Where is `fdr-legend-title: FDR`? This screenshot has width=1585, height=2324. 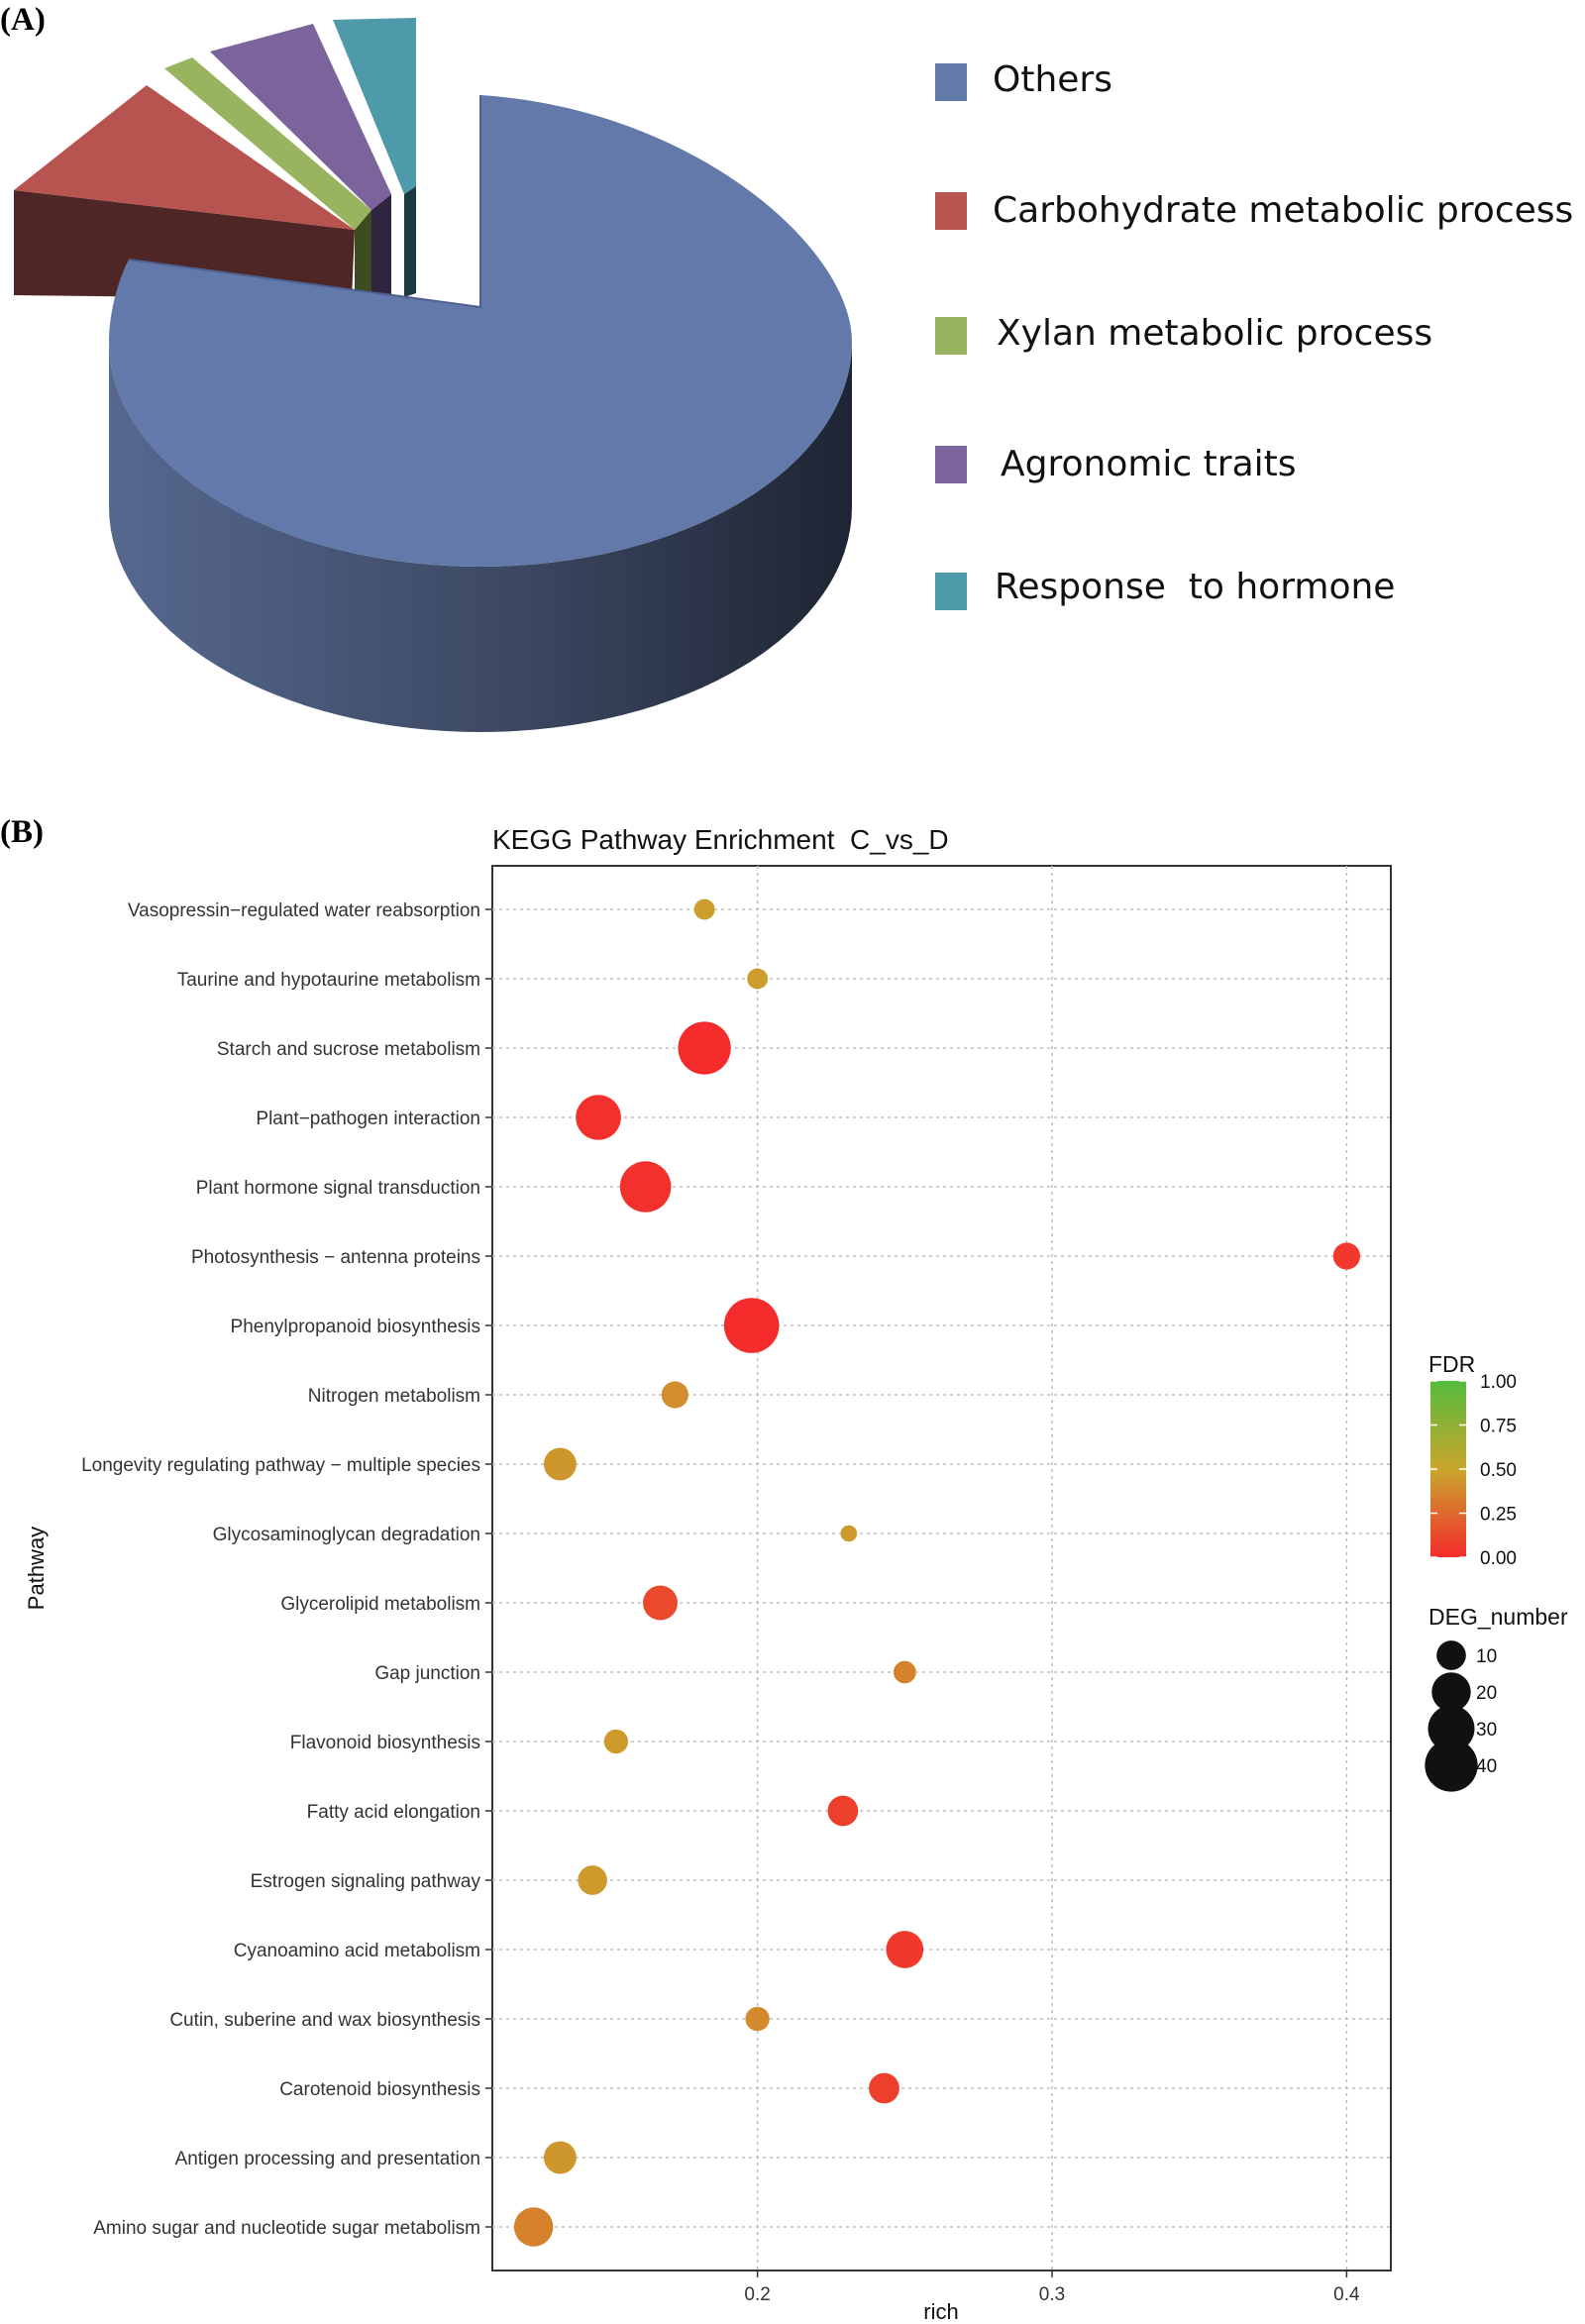
fdr-legend-title: FDR is located at coordinates (1451, 1364).